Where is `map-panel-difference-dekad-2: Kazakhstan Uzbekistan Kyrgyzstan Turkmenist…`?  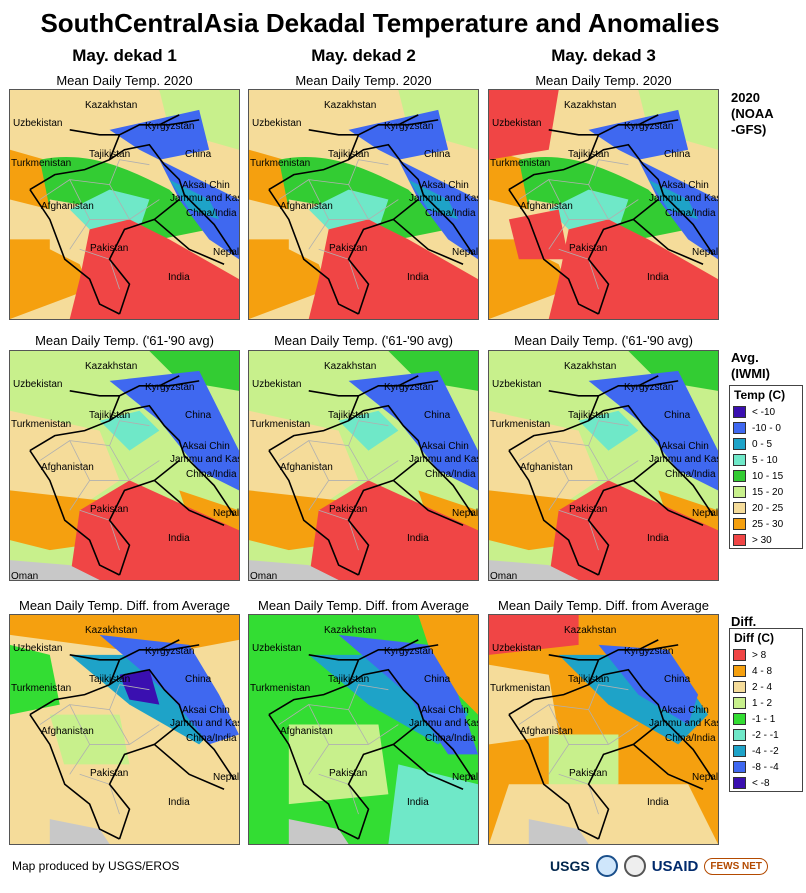 map-panel-difference-dekad-2: Kazakhstan Uzbekistan Kyrgyzstan Turkmenist… is located at coordinates (363, 729).